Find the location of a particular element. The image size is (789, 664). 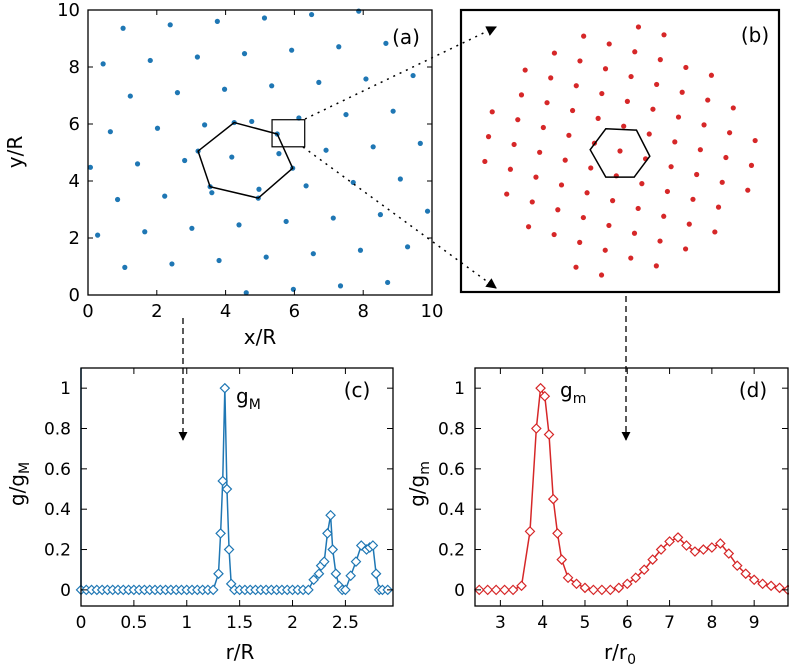

panel-c-frame is located at coordinates (237, 487).